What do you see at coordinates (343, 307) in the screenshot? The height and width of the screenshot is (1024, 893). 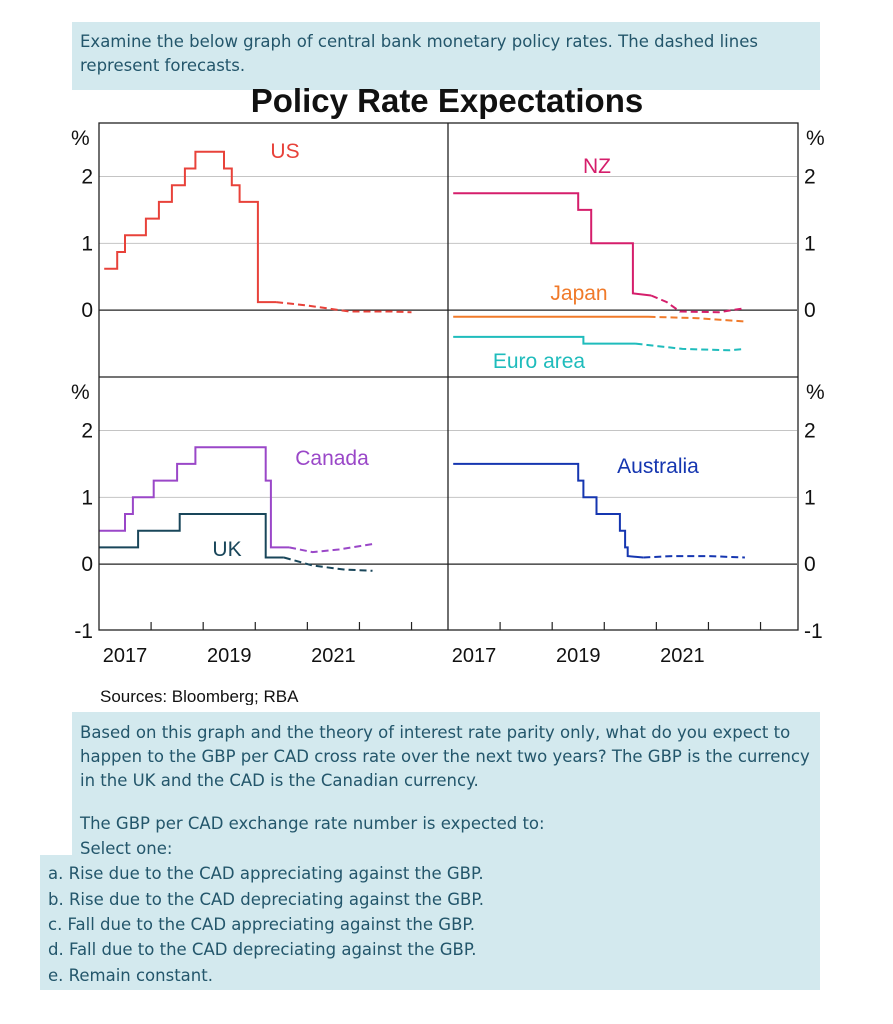 I see `forecast-line-us` at bounding box center [343, 307].